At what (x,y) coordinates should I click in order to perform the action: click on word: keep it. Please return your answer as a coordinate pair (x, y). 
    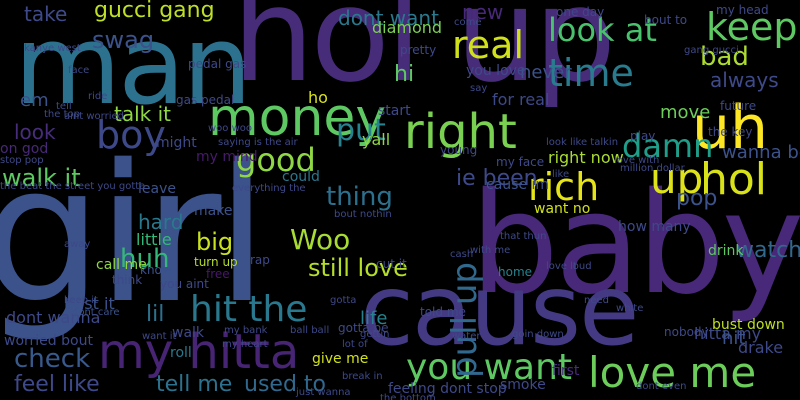
    Looking at the image, I should click on (81, 300).